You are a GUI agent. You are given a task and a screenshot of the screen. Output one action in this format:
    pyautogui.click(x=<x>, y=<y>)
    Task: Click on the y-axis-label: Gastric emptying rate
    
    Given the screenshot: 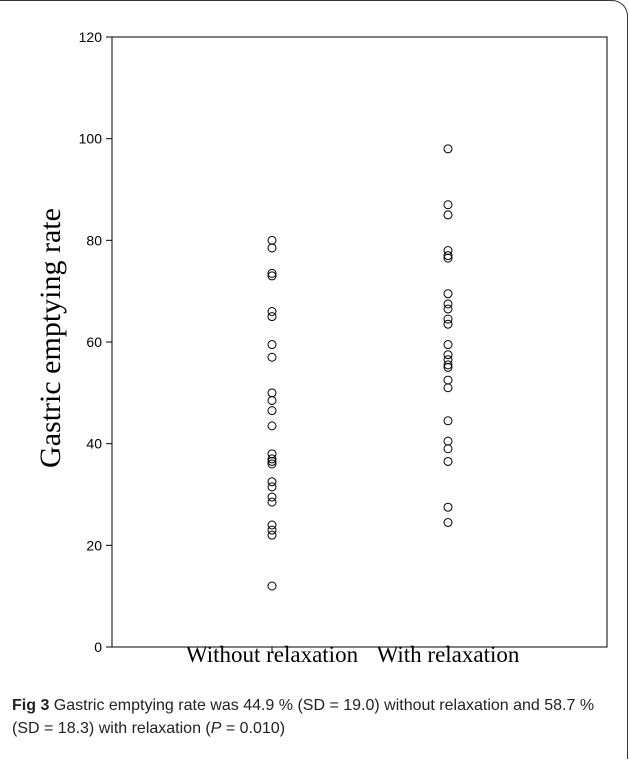 What is the action you would take?
    pyautogui.click(x=50, y=338)
    